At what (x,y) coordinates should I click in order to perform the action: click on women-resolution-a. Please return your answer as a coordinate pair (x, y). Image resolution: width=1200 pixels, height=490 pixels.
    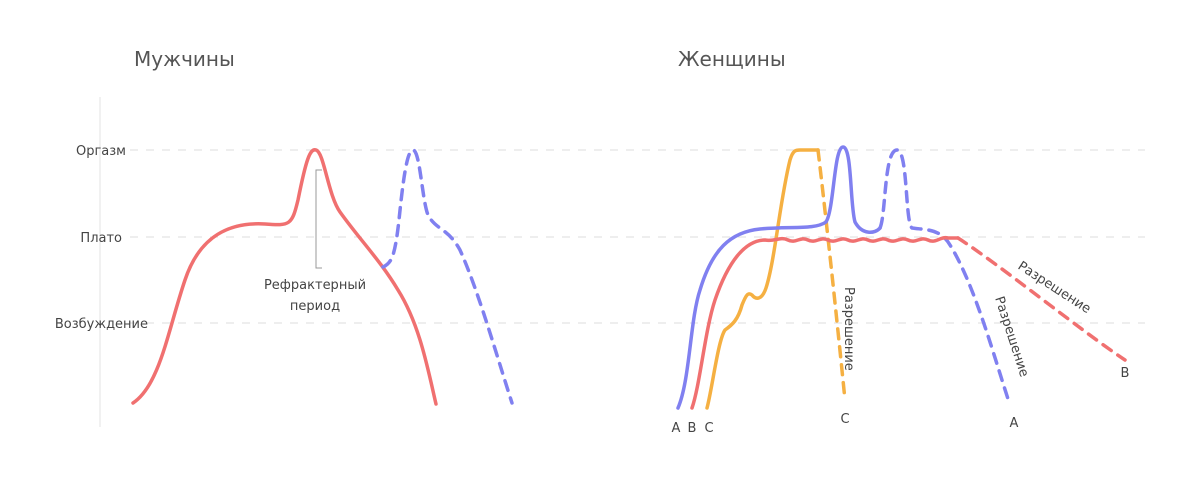
    Looking at the image, I should click on (945, 277).